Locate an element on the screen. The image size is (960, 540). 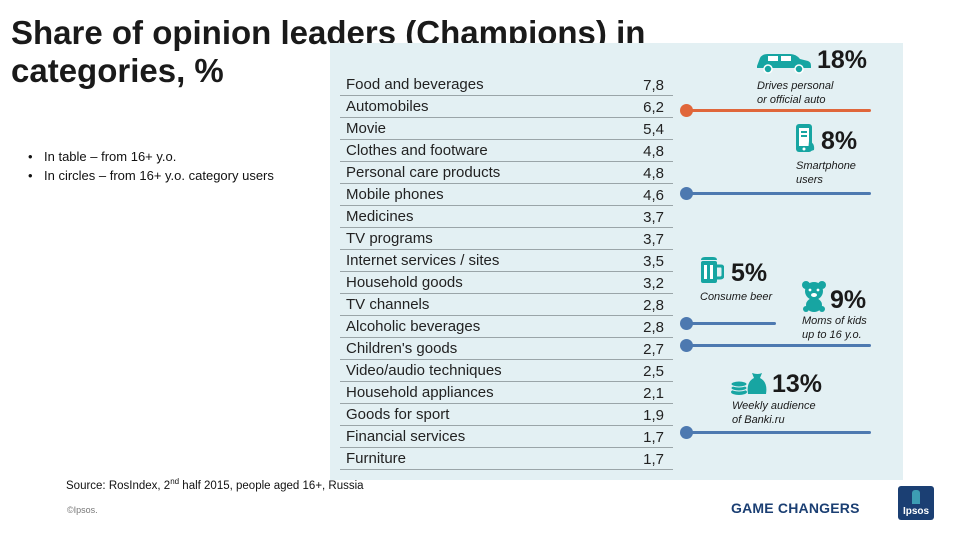
table-row: Children's goods 2,7 is located at coordinates (506, 349).